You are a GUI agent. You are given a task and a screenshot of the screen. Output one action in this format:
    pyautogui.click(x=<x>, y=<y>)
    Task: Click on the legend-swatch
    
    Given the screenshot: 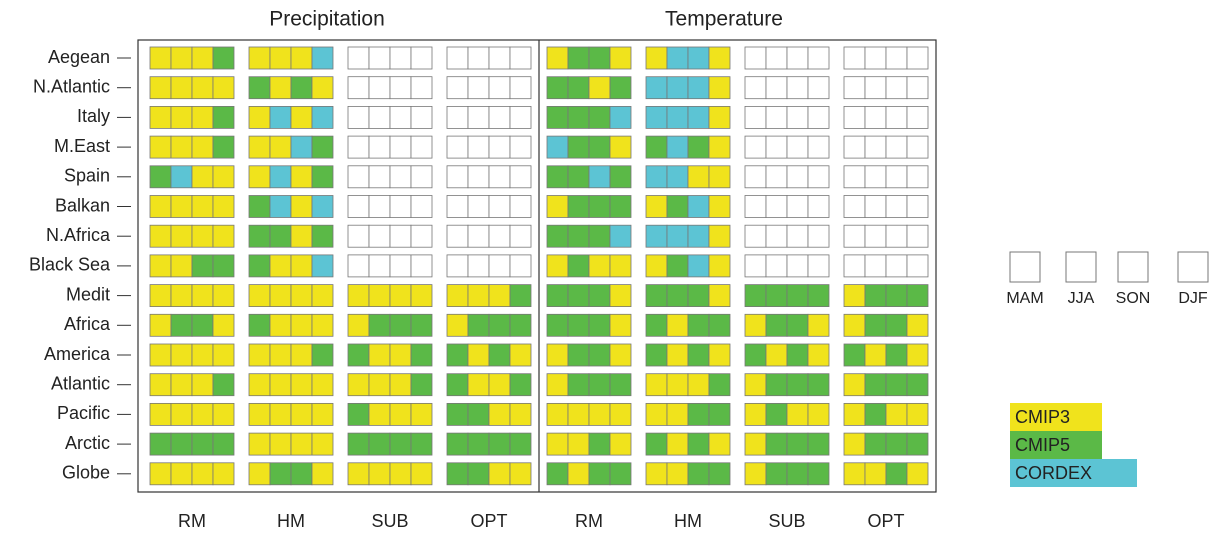 What is the action you would take?
    pyautogui.click(x=1056, y=445)
    